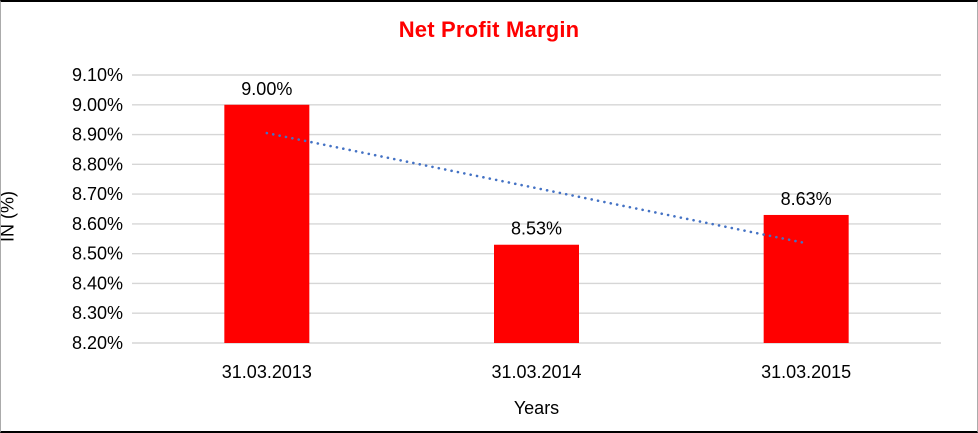 The image size is (978, 433). I want to click on y-tick-label: 8.60%, so click(97, 224).